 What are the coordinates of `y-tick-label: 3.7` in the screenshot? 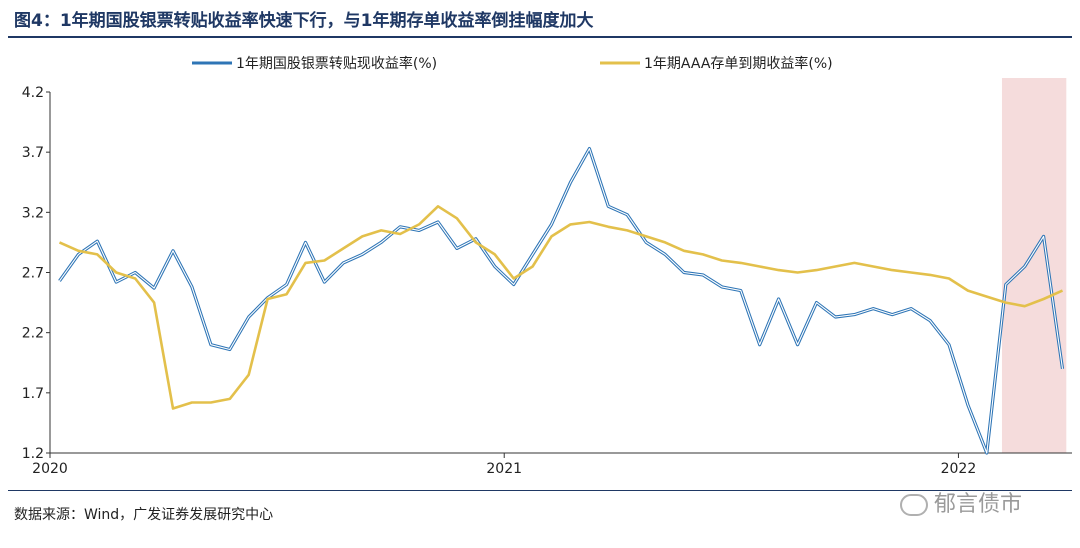 It's located at (33, 153).